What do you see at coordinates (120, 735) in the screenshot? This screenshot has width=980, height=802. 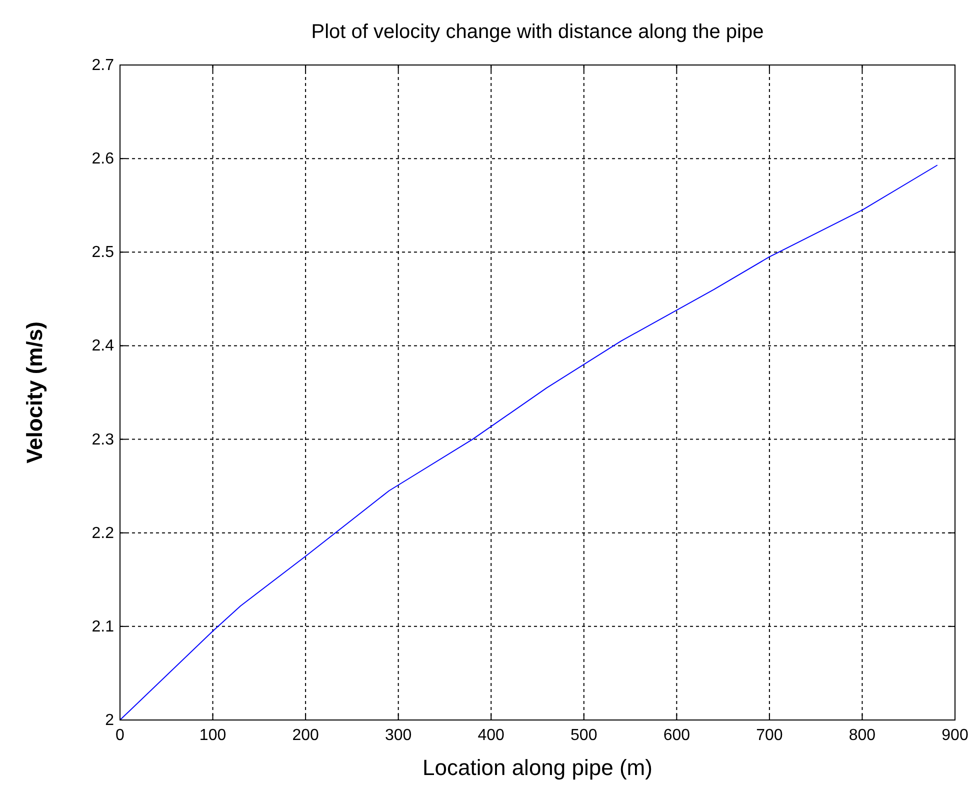 I see `x-tick-label: 0` at bounding box center [120, 735].